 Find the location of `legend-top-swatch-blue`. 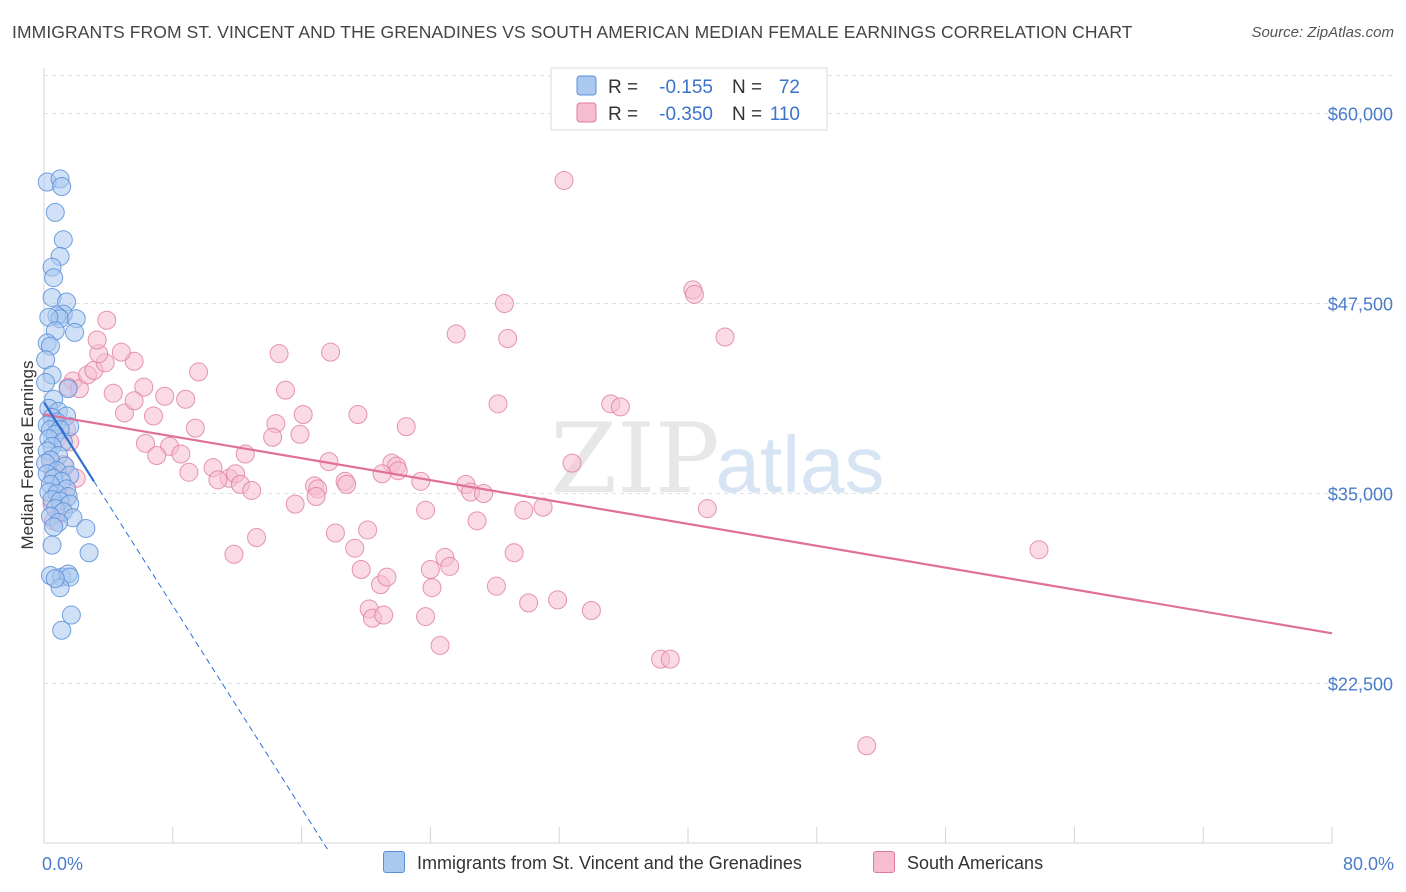

legend-top-swatch-blue is located at coordinates (586, 85).